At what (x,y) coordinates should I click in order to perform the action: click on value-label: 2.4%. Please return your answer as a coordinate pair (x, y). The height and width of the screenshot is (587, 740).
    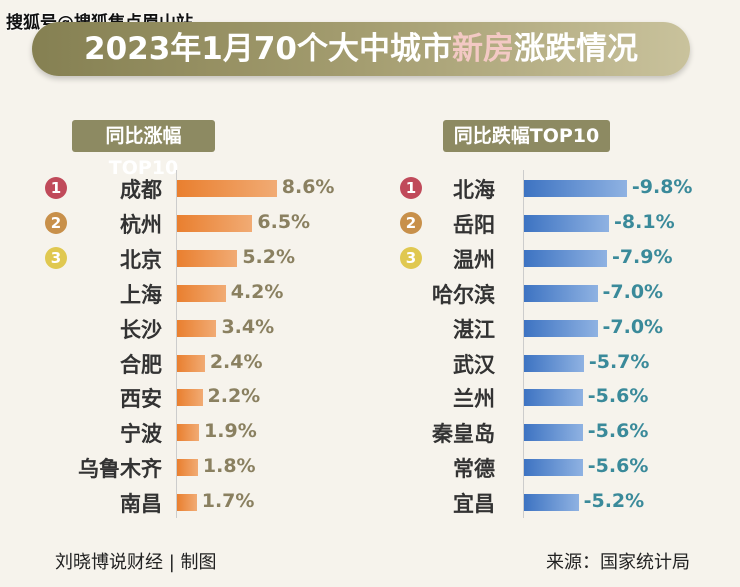
    Looking at the image, I should click on (236, 361).